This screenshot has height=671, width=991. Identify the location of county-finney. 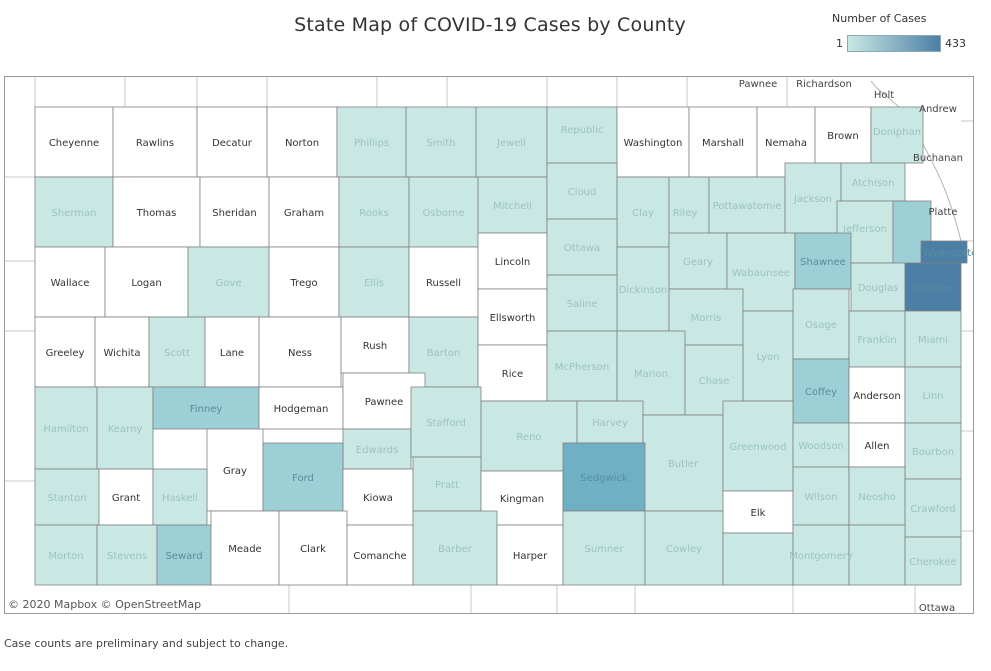
(206, 408).